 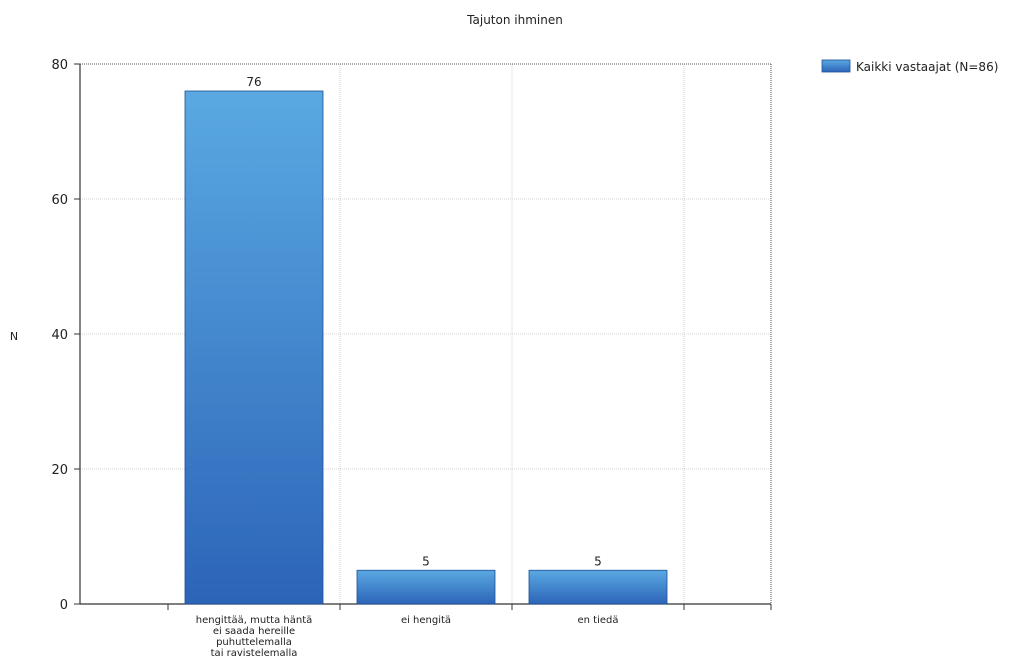 I want to click on y-tick-label: 80, so click(x=59, y=65).